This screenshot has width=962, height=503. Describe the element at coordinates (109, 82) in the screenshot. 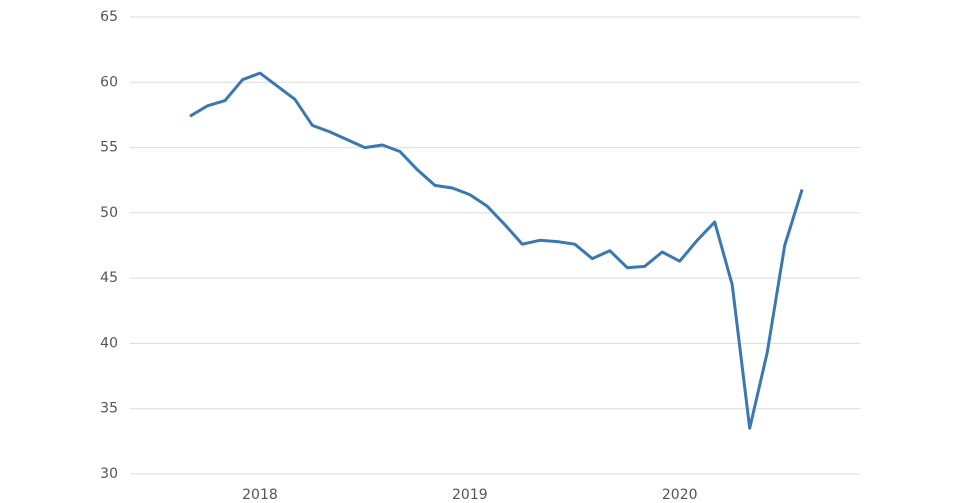

I see `y-tick-label: 60` at that location.